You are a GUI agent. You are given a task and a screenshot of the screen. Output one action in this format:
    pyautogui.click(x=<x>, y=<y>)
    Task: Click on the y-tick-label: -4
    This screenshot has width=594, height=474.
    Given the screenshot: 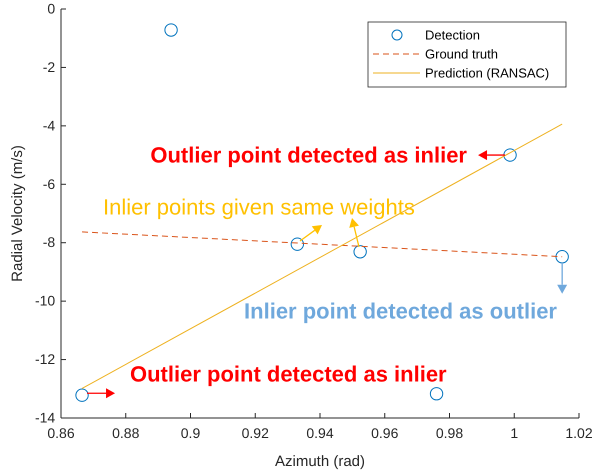 What is the action you would take?
    pyautogui.click(x=49, y=125)
    